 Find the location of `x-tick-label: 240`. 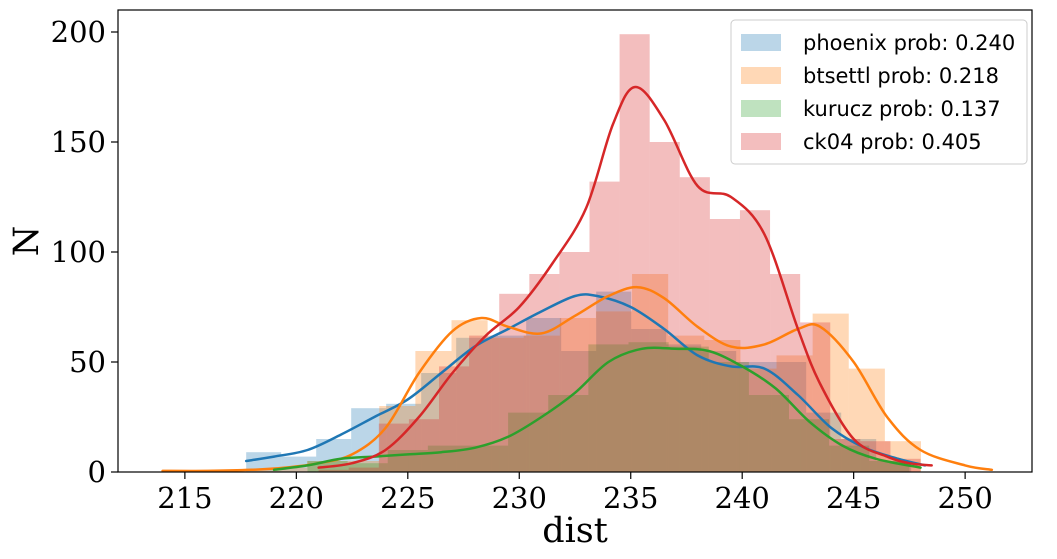

x-tick-label: 240 is located at coordinates (742, 498).